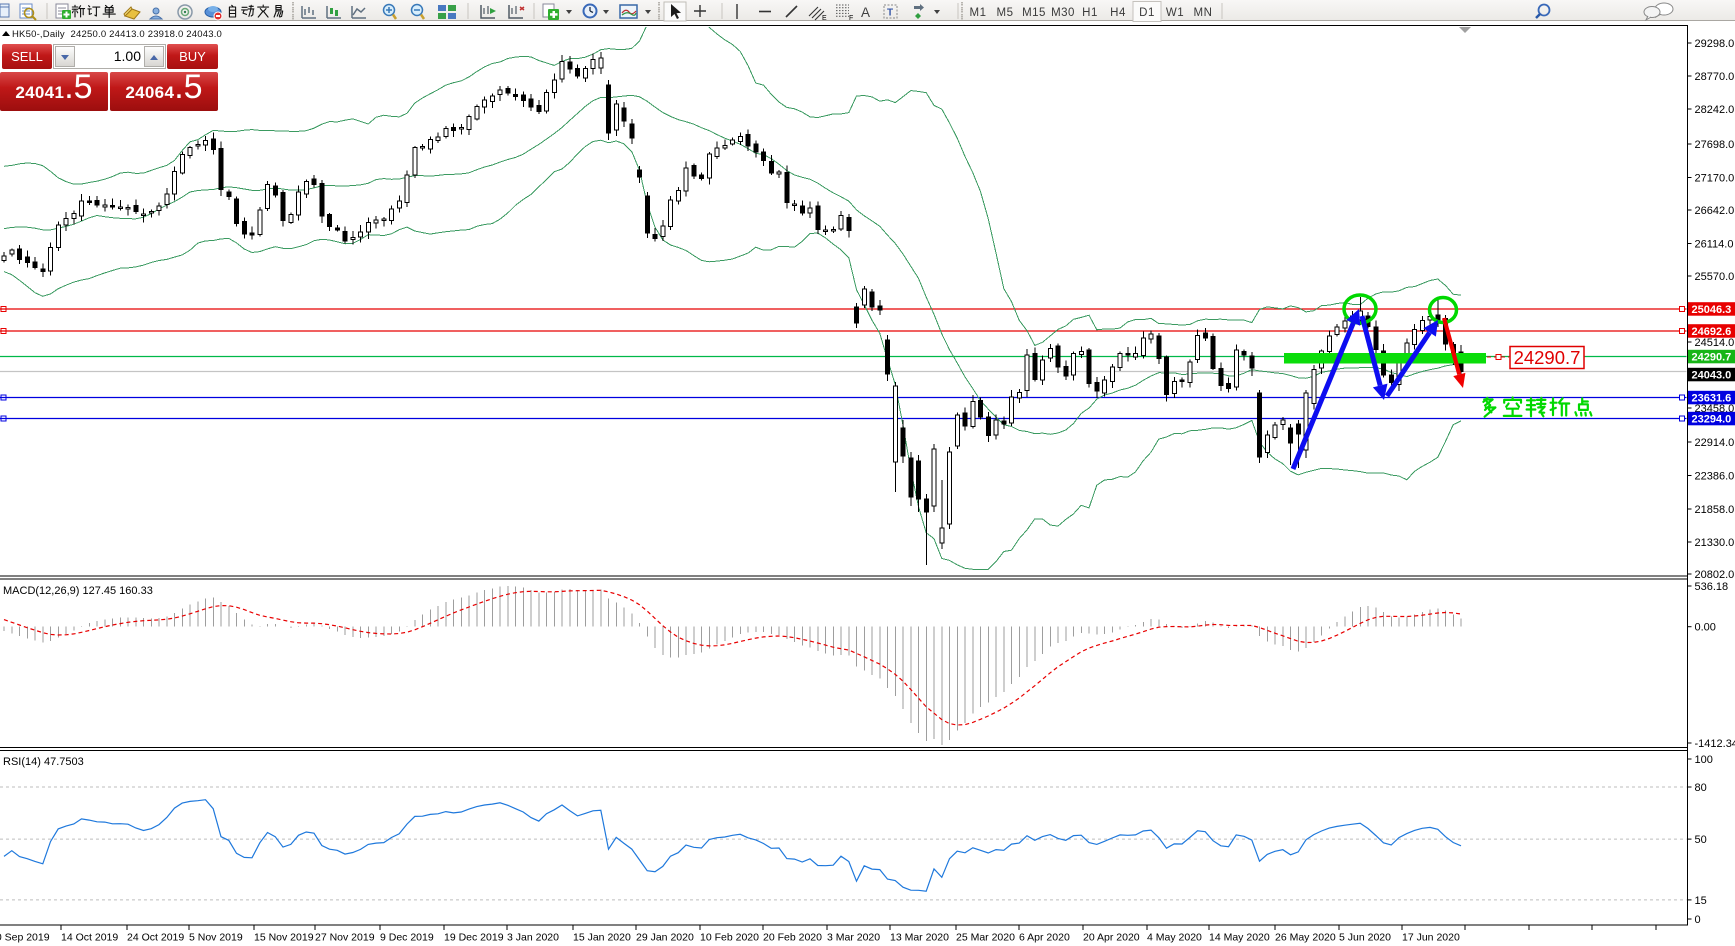 The height and width of the screenshot is (946, 1735). Describe the element at coordinates (1704, 760) in the screenshot. I see `svg-text: 100` at that location.